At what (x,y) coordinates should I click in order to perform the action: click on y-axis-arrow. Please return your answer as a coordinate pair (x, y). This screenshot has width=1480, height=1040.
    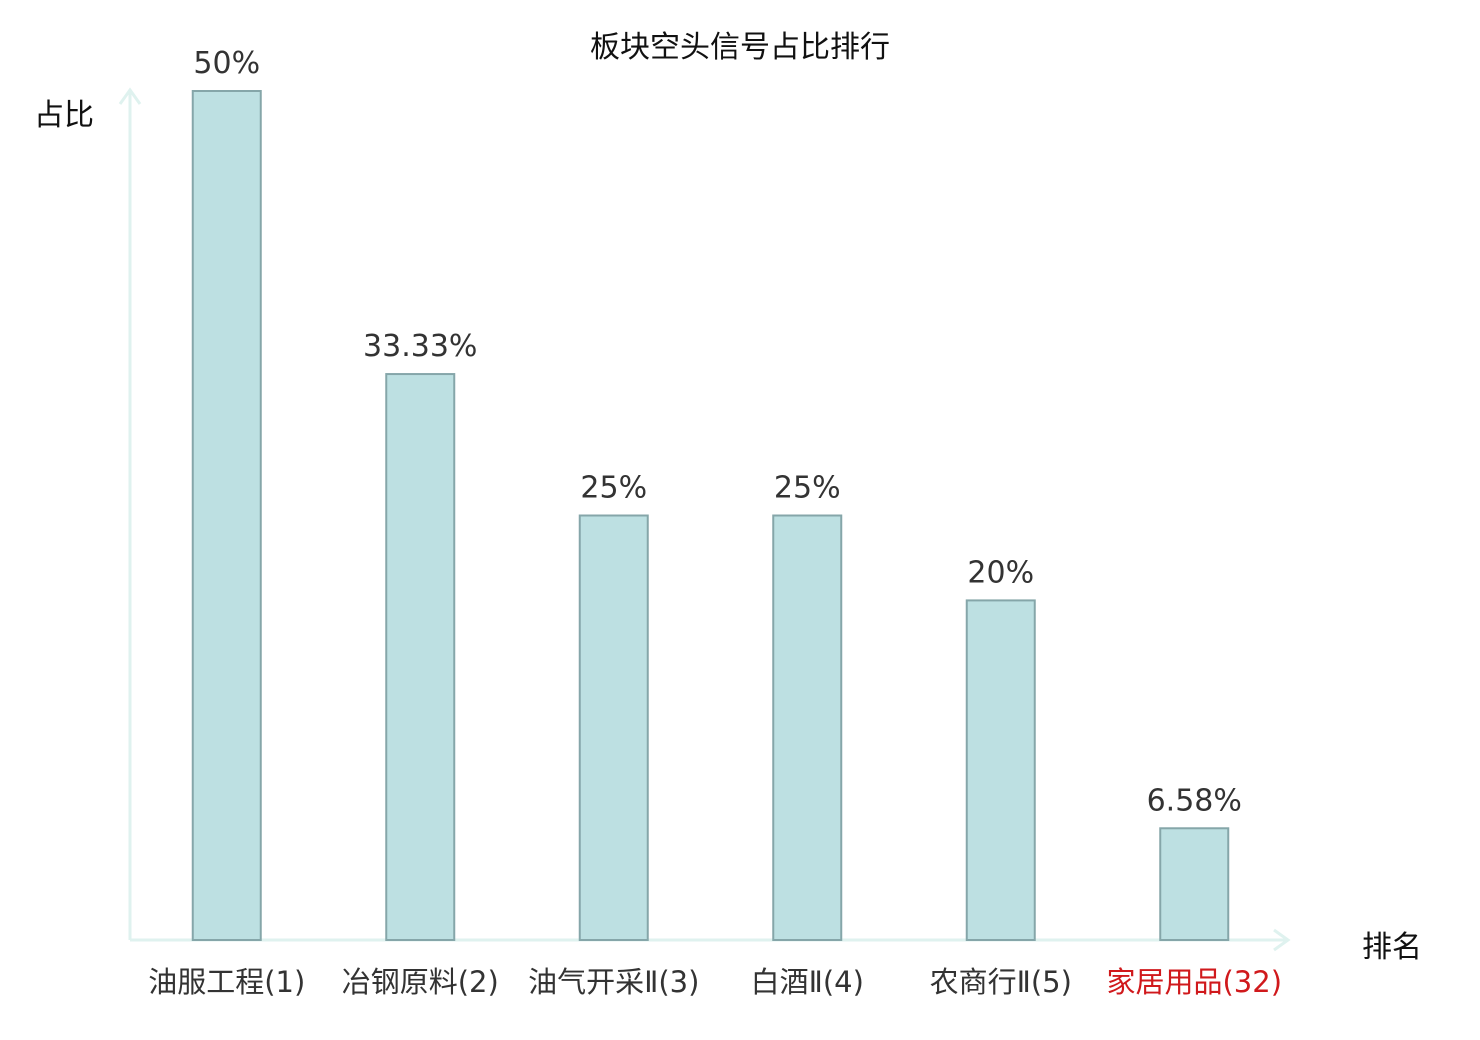
    Looking at the image, I should click on (130, 96).